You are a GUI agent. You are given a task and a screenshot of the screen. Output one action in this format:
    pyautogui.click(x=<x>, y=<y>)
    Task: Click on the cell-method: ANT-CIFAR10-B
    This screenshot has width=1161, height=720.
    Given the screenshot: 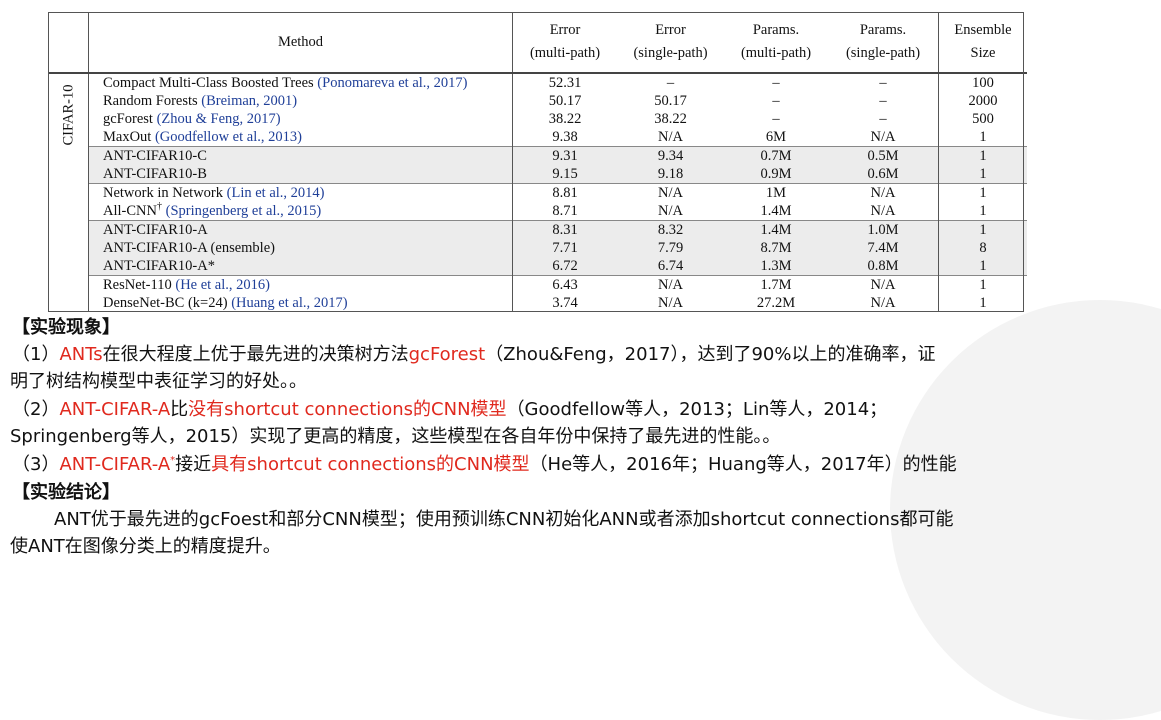 What is the action you would take?
    pyautogui.click(x=300, y=174)
    